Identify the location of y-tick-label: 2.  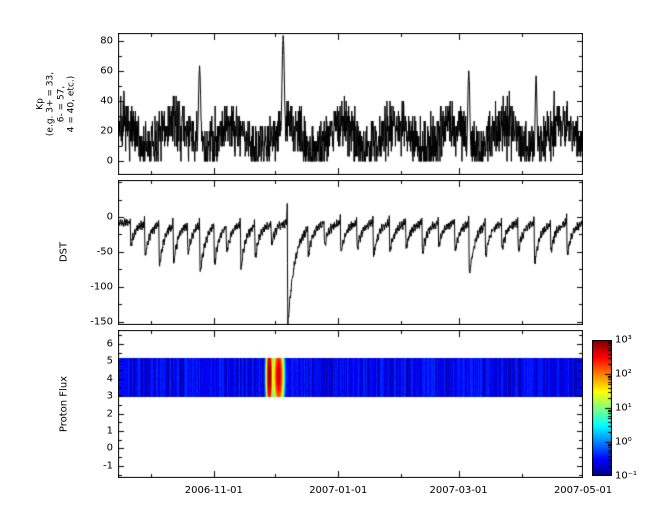
(109, 414).